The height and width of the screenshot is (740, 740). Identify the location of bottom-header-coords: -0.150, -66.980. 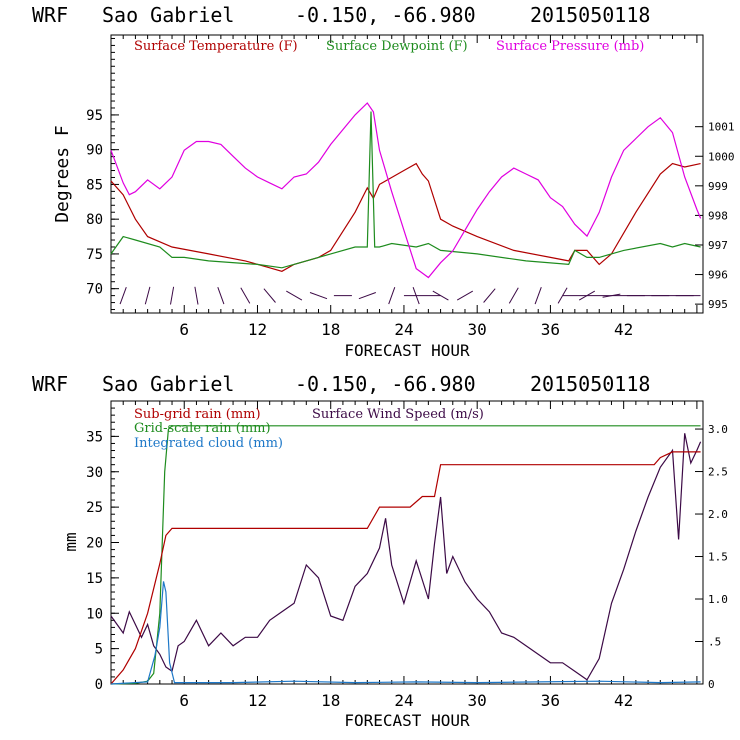
(385, 384).